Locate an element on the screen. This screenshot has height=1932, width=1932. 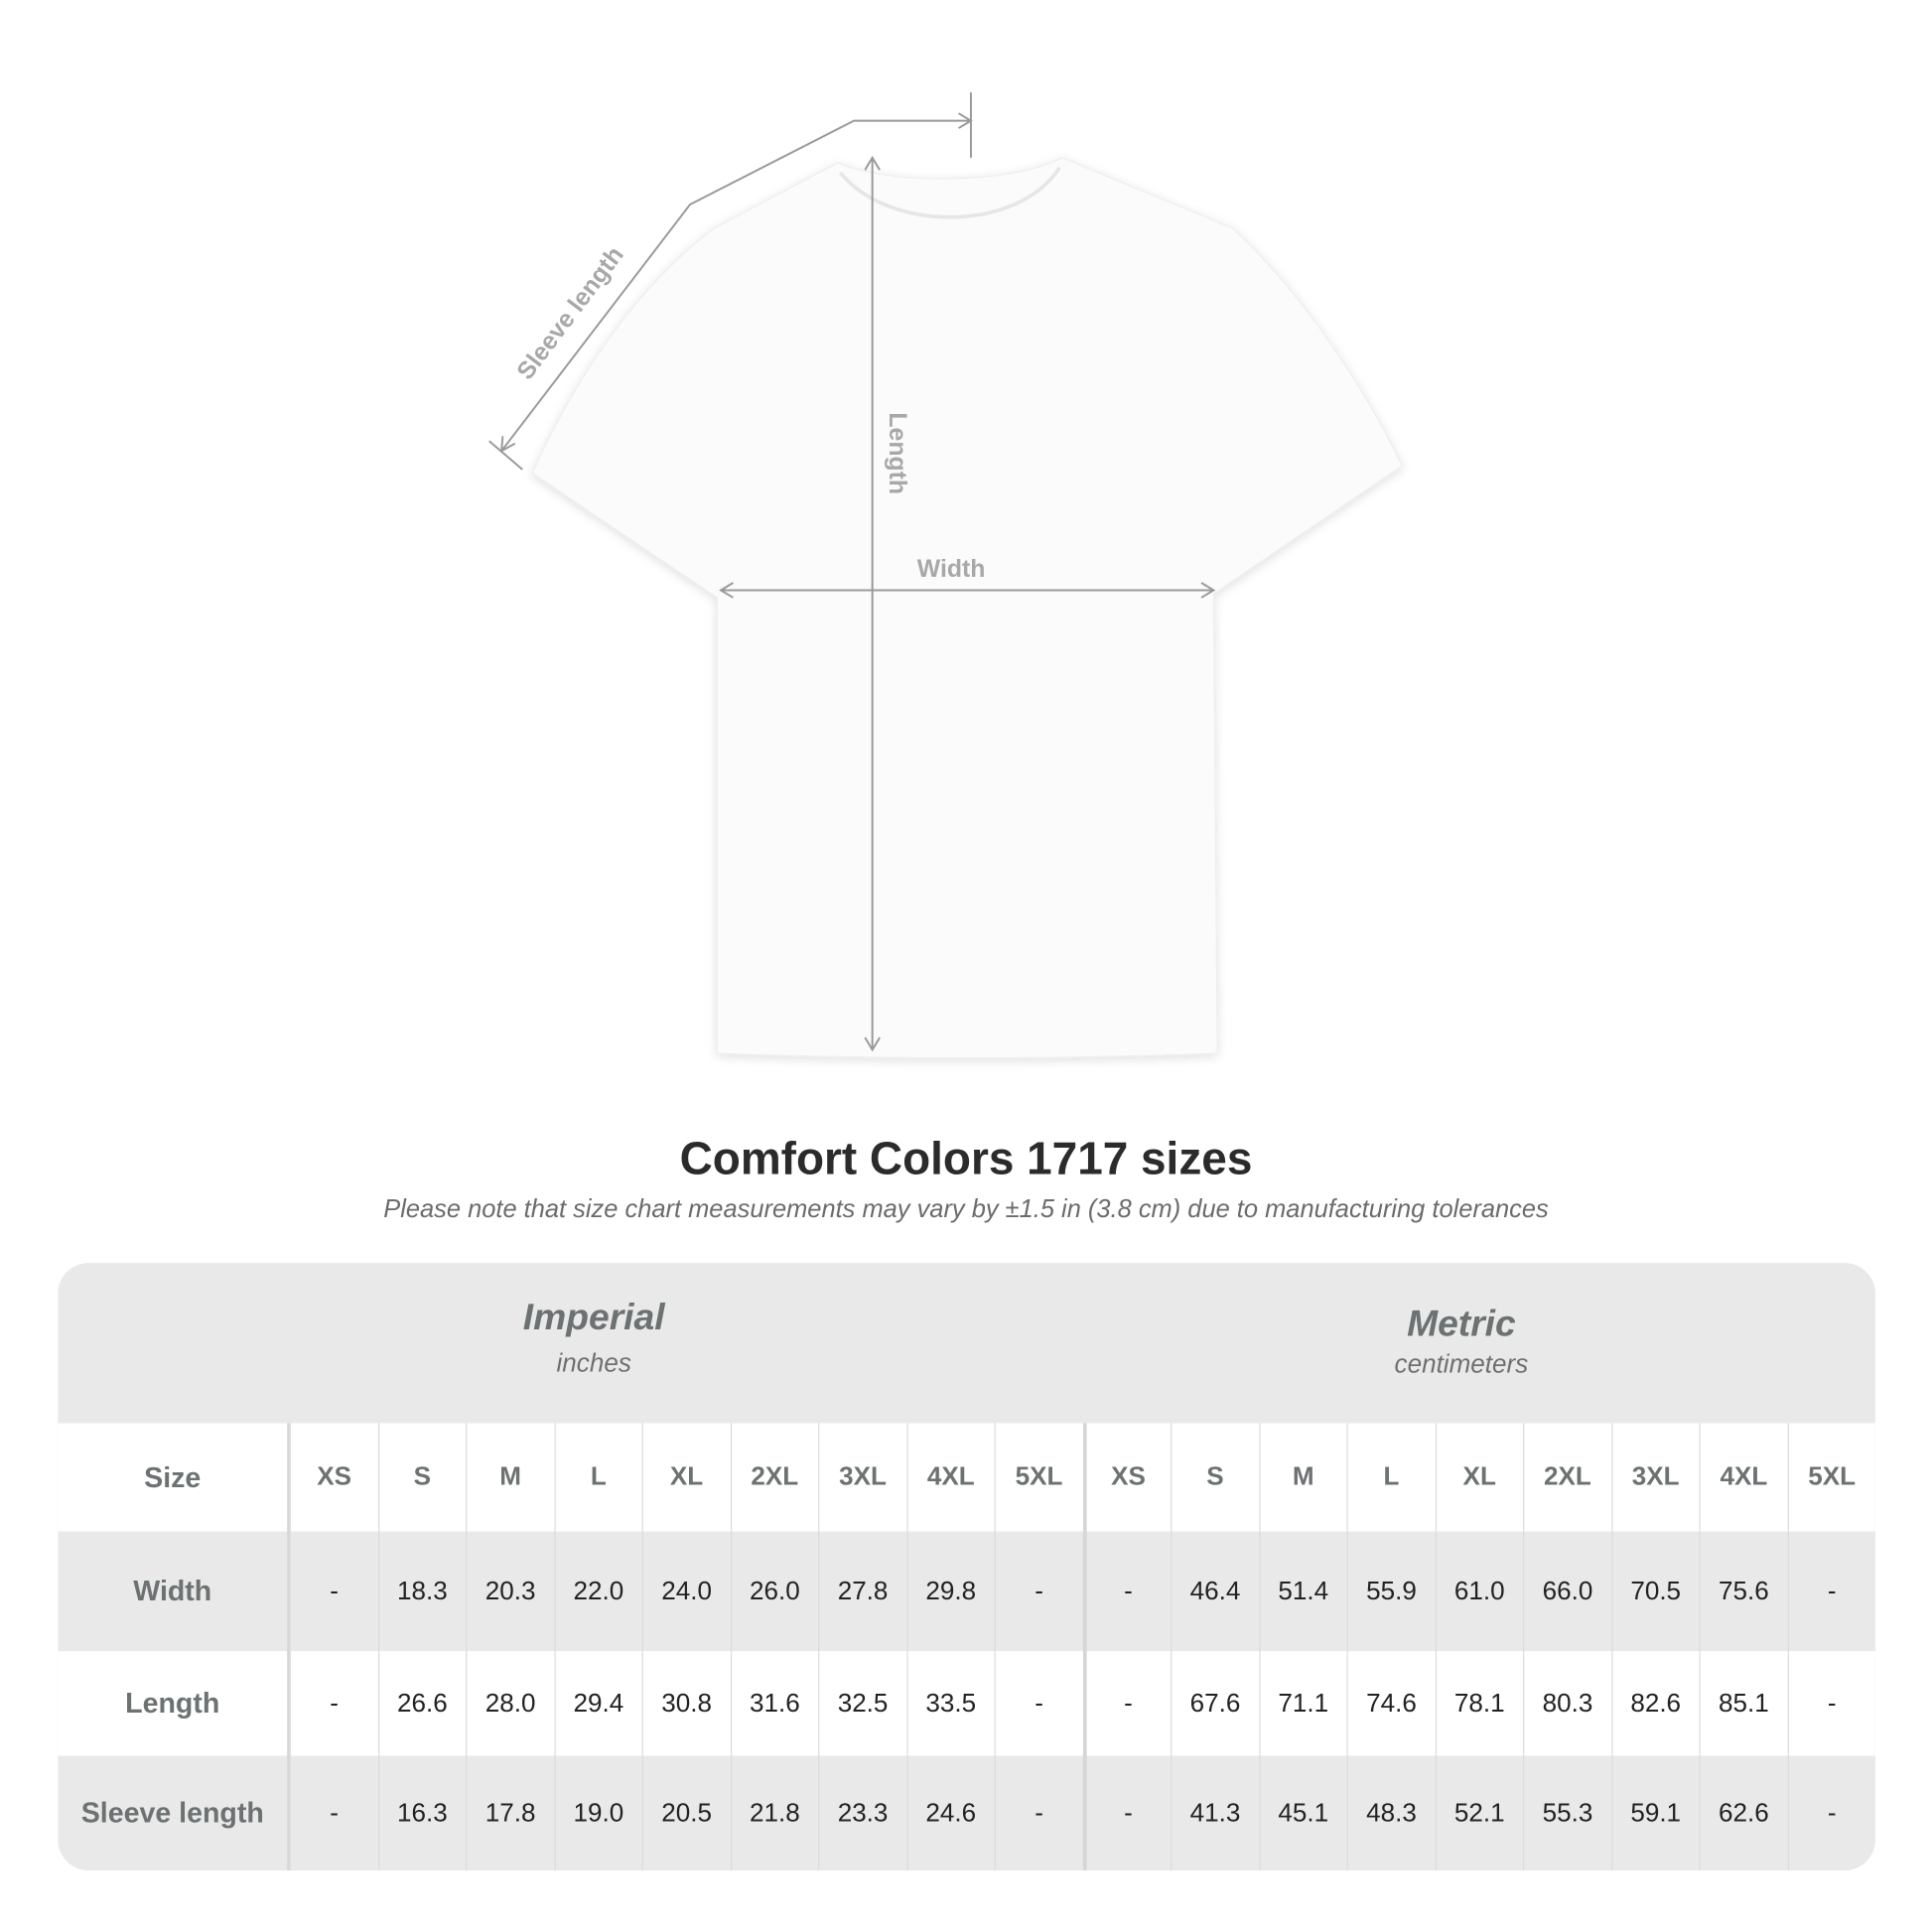
metric-value-cell: 52.1 is located at coordinates (1479, 1812).